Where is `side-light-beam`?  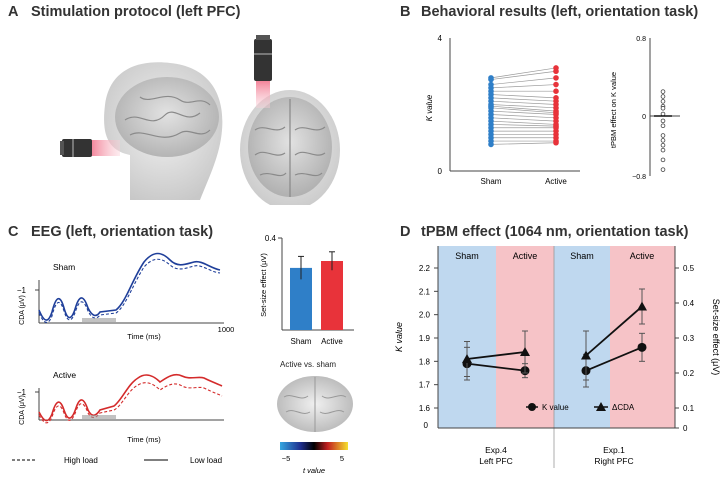
side-light-beam is located at coordinates (105, 148).